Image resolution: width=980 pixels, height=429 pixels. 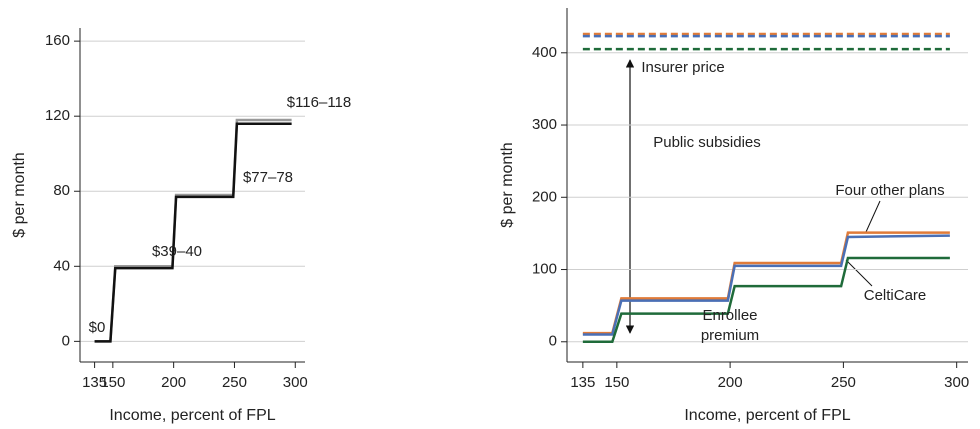 I want to click on y-tick-label: 160, so click(x=57, y=40).